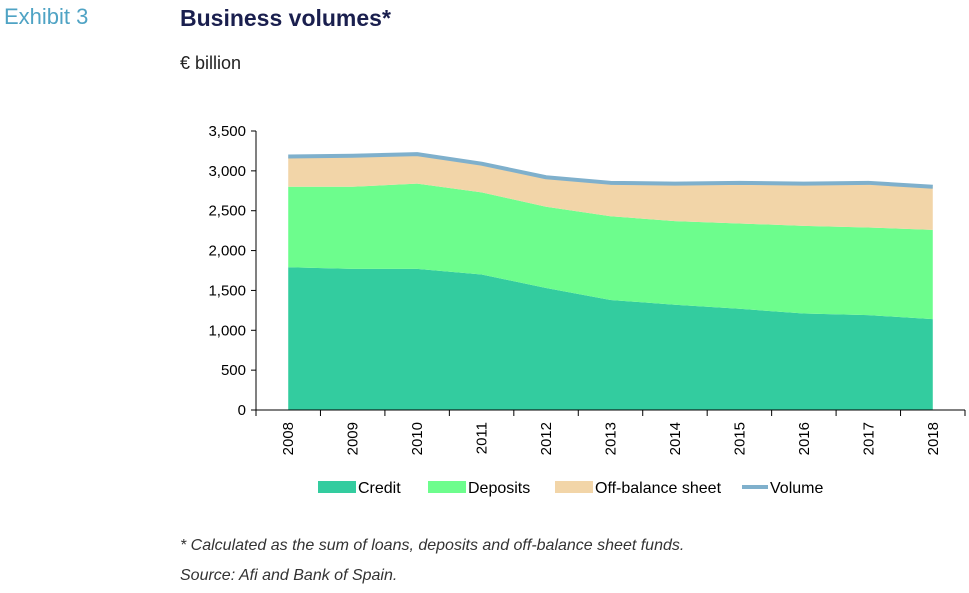 The image size is (969, 593). I want to click on y-axis-unit: € billion, so click(211, 63).